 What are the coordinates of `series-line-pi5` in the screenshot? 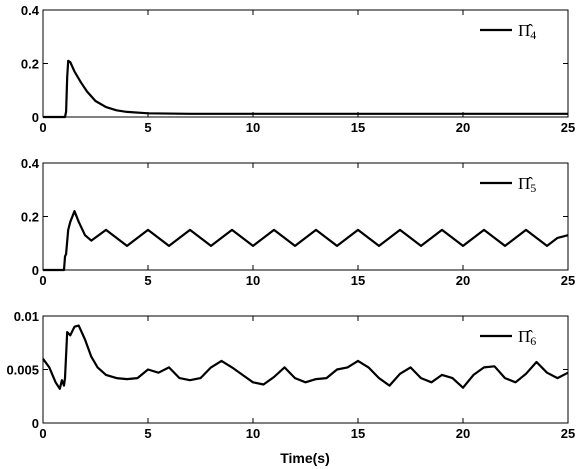 It's located at (306, 241).